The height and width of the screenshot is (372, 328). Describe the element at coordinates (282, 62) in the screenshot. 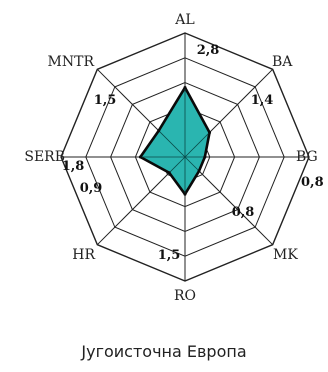

I see `axis-label-ba: BA` at that location.